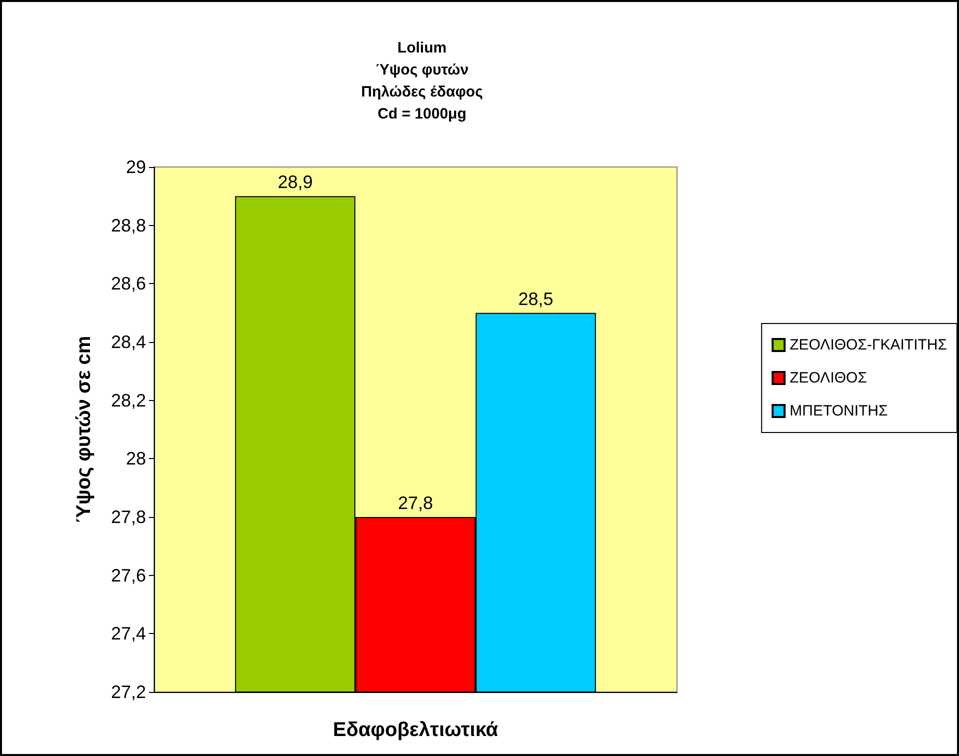 This screenshot has width=959, height=756. Describe the element at coordinates (828, 378) in the screenshot. I see `legend-label: ΖΕΟΛΙΘΟΣ` at that location.